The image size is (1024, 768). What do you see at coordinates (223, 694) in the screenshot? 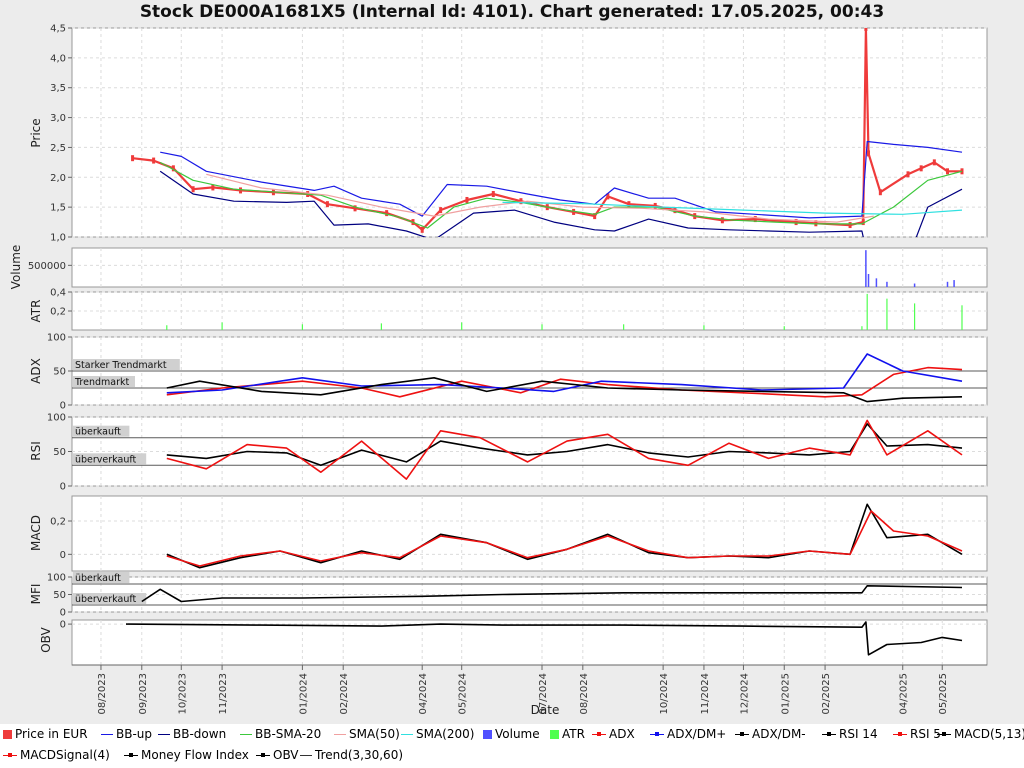
I see `x-tick-label-3: 11/2023` at bounding box center [223, 694].